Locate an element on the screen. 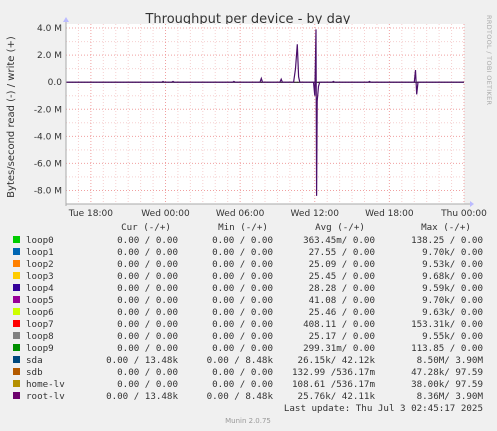 The width and height of the screenshot is (497, 431). legend-max-value: 153.31k/ 0.00 is located at coordinates (447, 324).